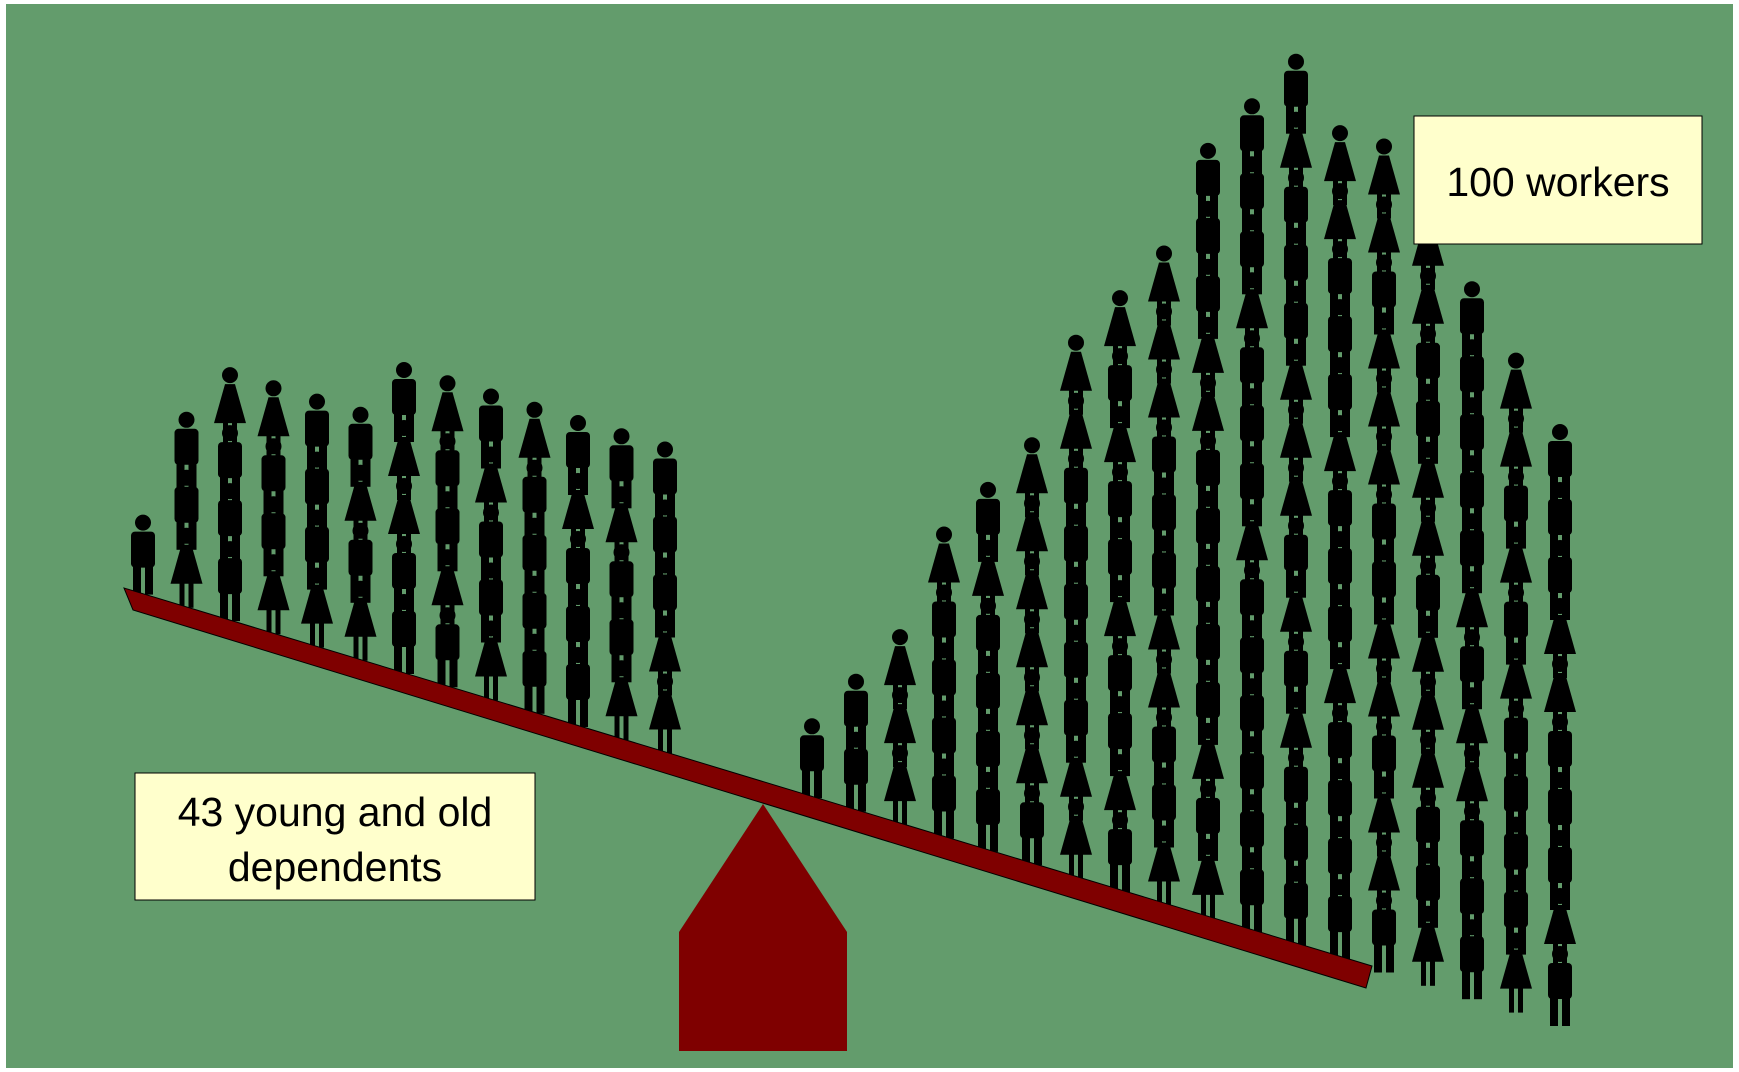 Image resolution: width=1739 pixels, height=1072 pixels. Describe the element at coordinates (763, 927) in the screenshot. I see `fulcrum` at that location.